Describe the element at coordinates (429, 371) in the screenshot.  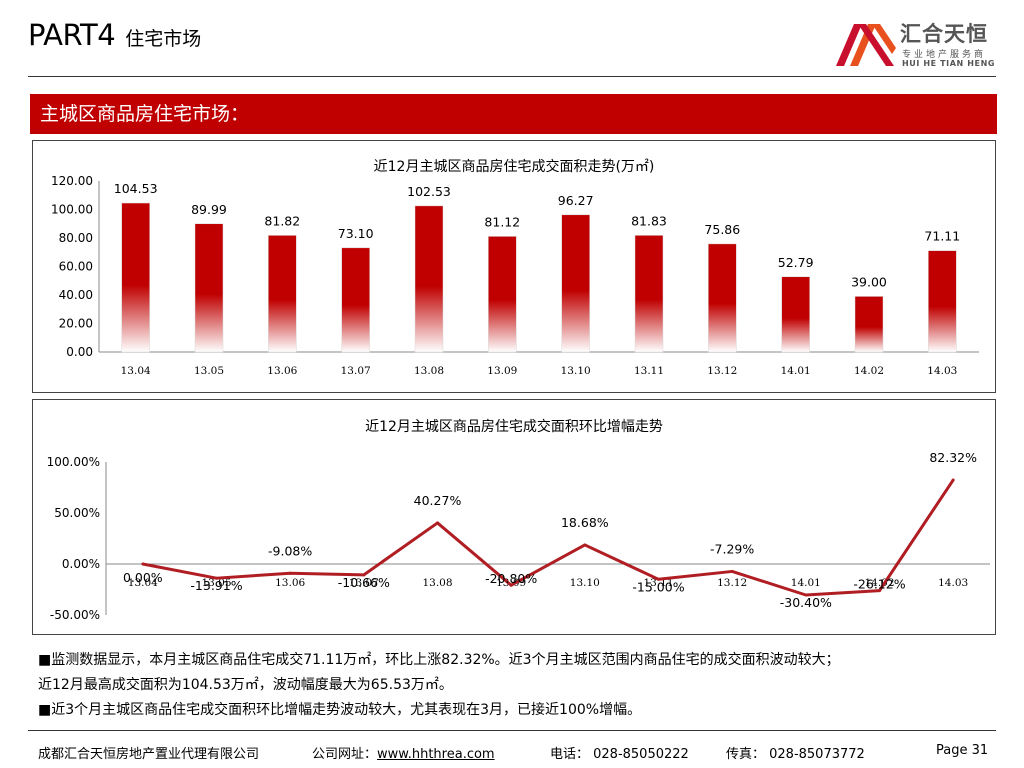
I see `bar-x-tick-label: 13.08` at that location.